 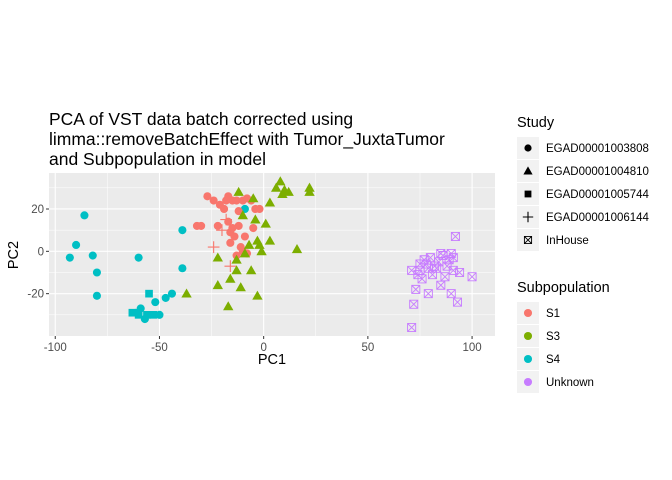 What do you see at coordinates (201, 119) in the screenshot?
I see `chart-title-line-1: PCA of VST data batch corrected using` at bounding box center [201, 119].